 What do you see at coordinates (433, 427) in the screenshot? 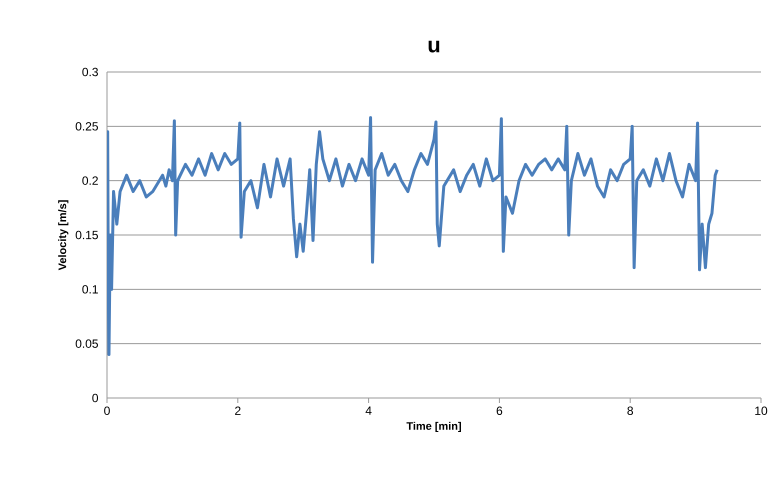
I see `x-axis-title: Time [min]` at bounding box center [433, 427].